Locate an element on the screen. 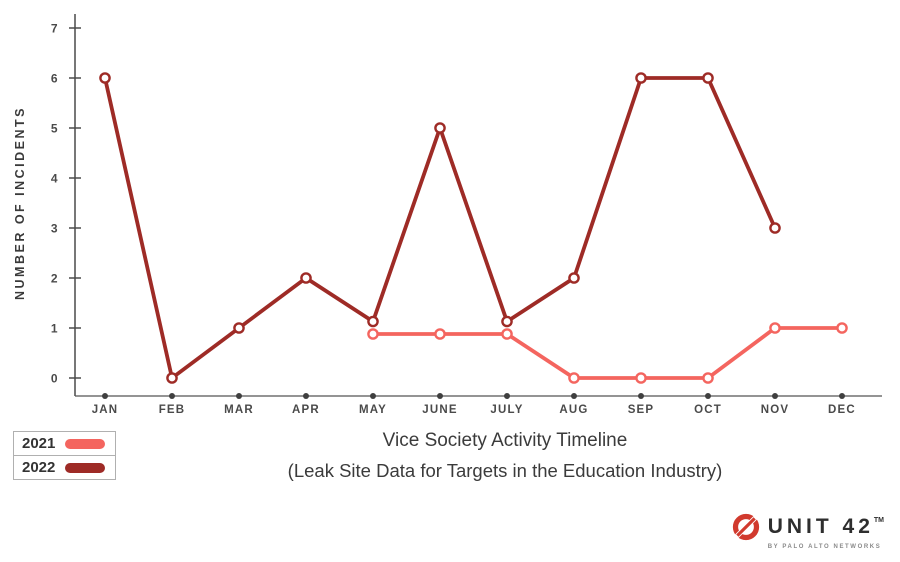  data-point-2022-FEB is located at coordinates (172, 378).